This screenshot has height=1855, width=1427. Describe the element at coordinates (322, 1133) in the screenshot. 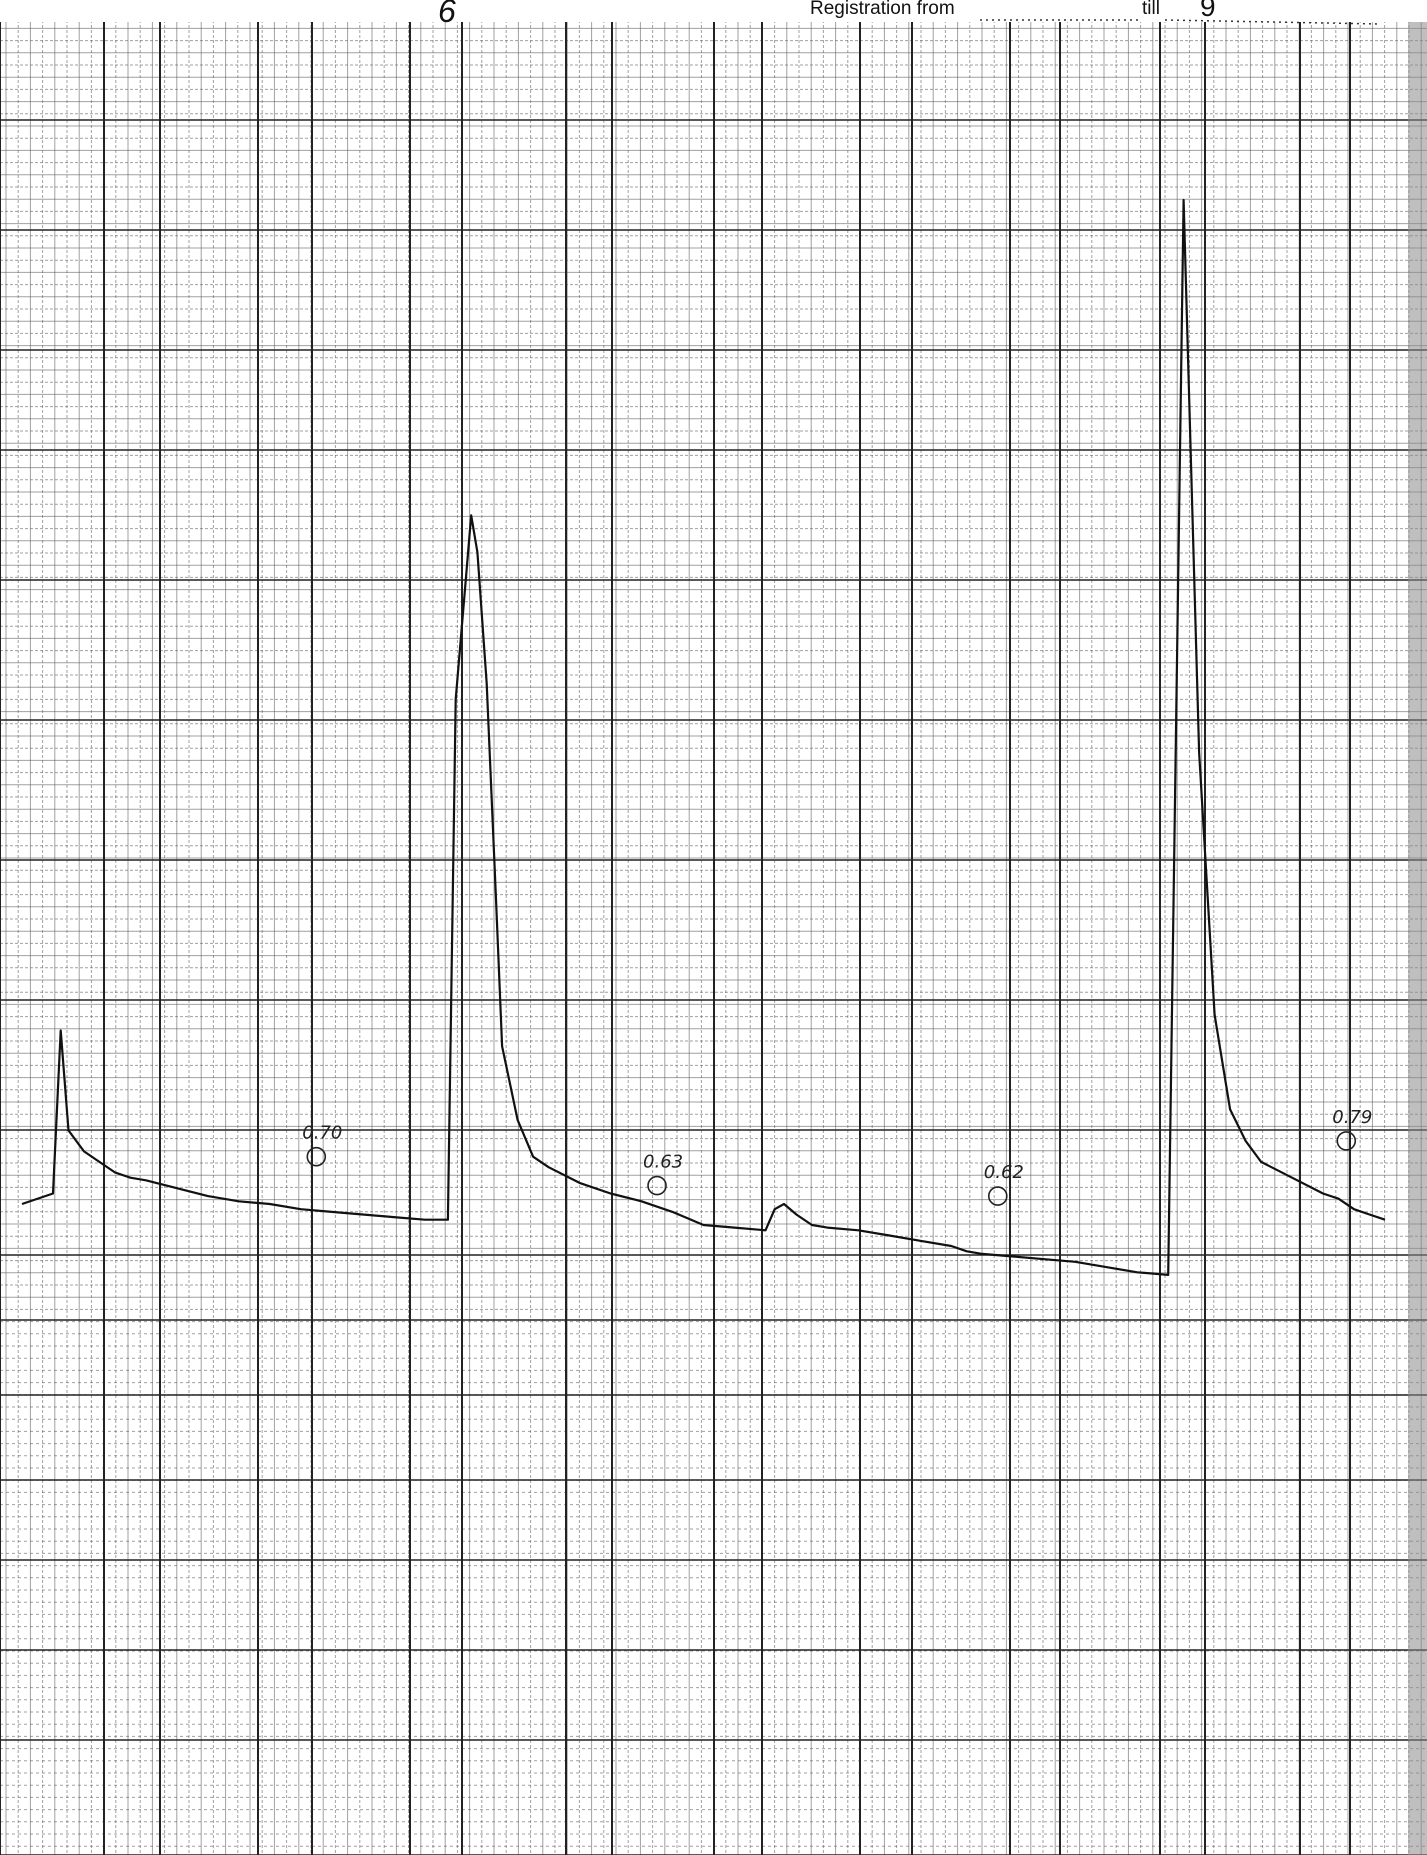

I see `annotation-label: 0.70` at that location.